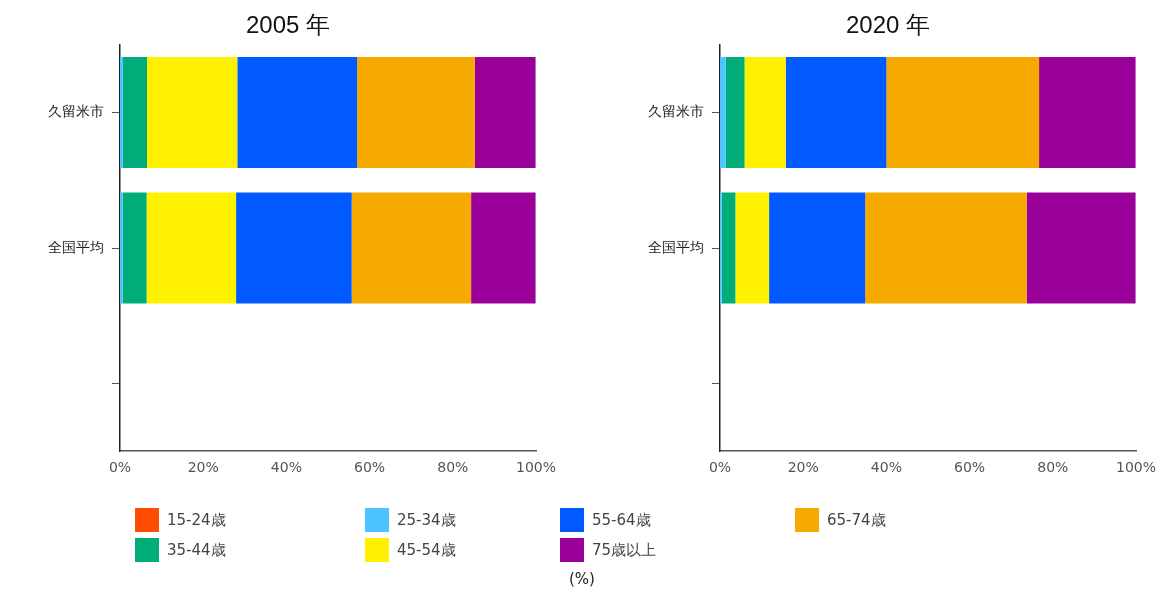  Describe the element at coordinates (426, 550) in the screenshot. I see `legend-label: 45-54歳` at that location.